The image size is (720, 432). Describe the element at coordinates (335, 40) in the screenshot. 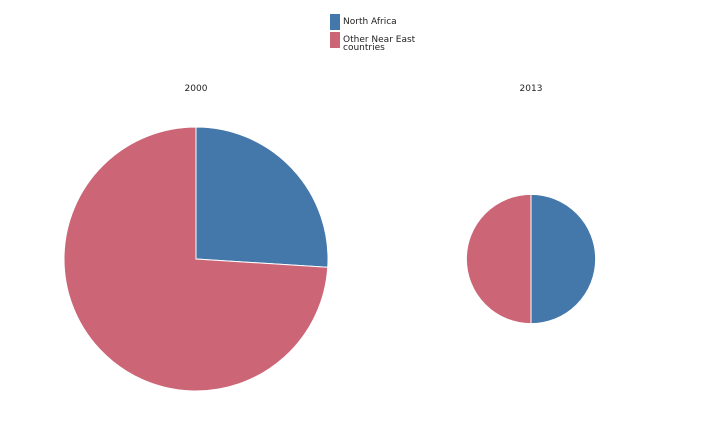

I see `legend-swatch-other-near-east-countries` at that location.